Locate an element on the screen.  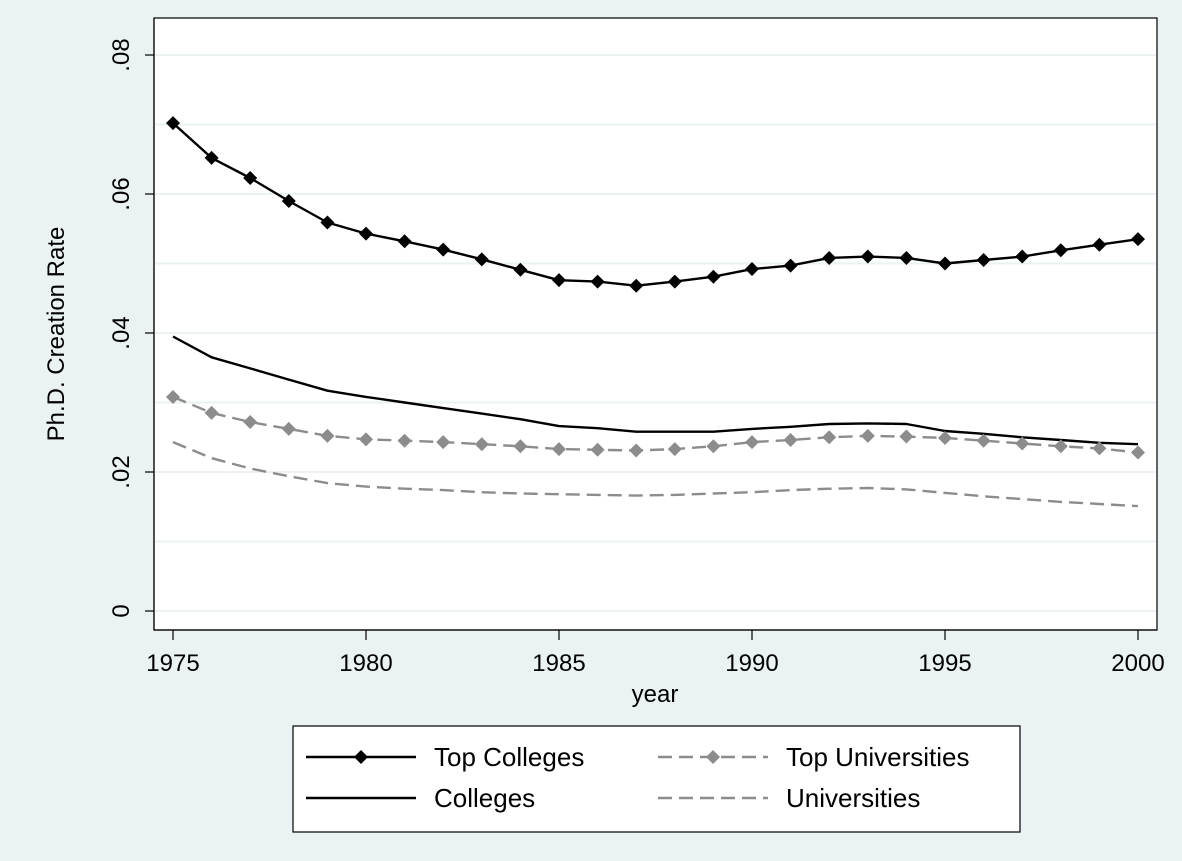
legend-item-colleges: Colleges is located at coordinates (420, 798).